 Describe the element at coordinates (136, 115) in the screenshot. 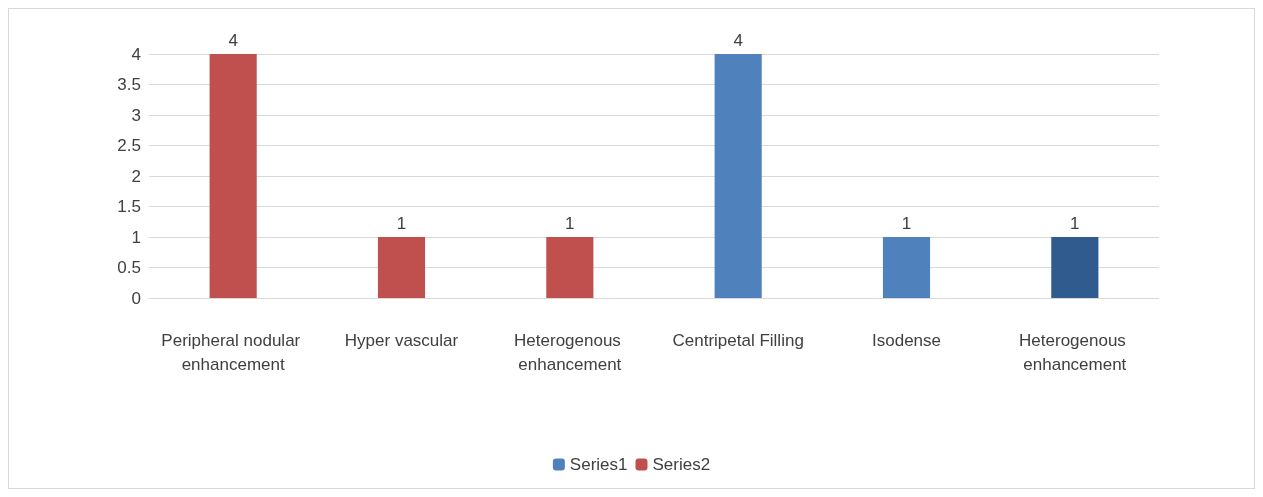

I see `y-tick-label: 3` at that location.